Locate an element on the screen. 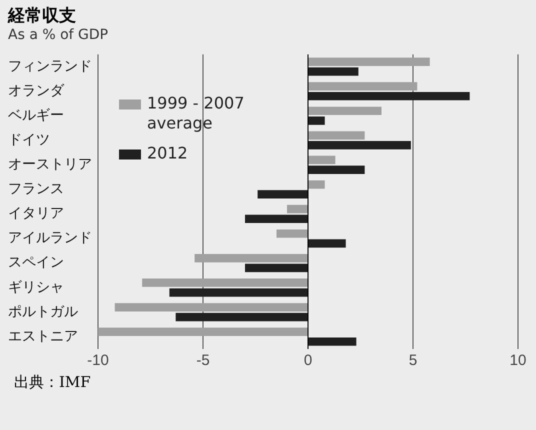 The width and height of the screenshot is (536, 430). y-tick-label: ベルギー is located at coordinates (36, 115).